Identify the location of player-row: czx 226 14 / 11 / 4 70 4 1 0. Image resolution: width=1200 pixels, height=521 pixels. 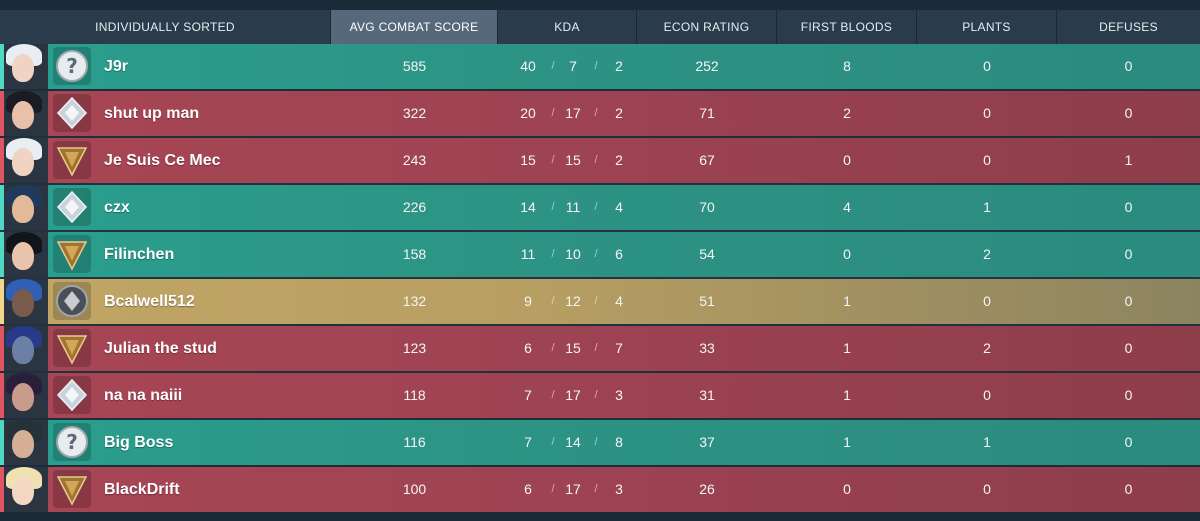
(600, 207).